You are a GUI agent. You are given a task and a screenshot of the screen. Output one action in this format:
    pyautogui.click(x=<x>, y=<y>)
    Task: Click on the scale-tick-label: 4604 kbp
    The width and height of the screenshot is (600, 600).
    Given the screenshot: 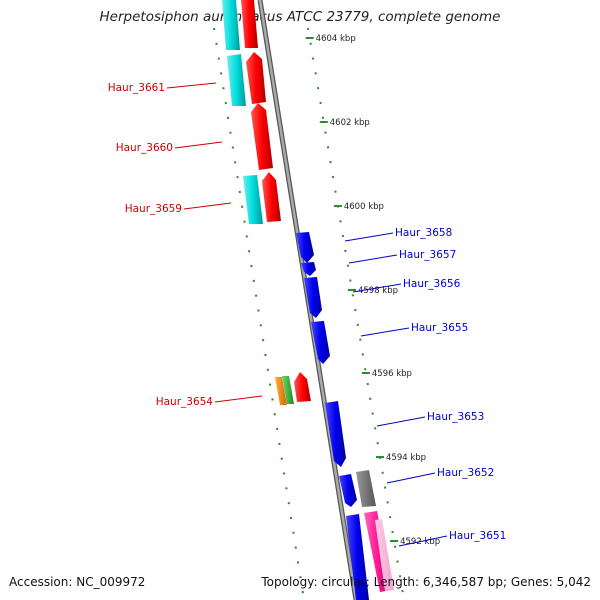 What is the action you would take?
    pyautogui.click(x=336, y=39)
    